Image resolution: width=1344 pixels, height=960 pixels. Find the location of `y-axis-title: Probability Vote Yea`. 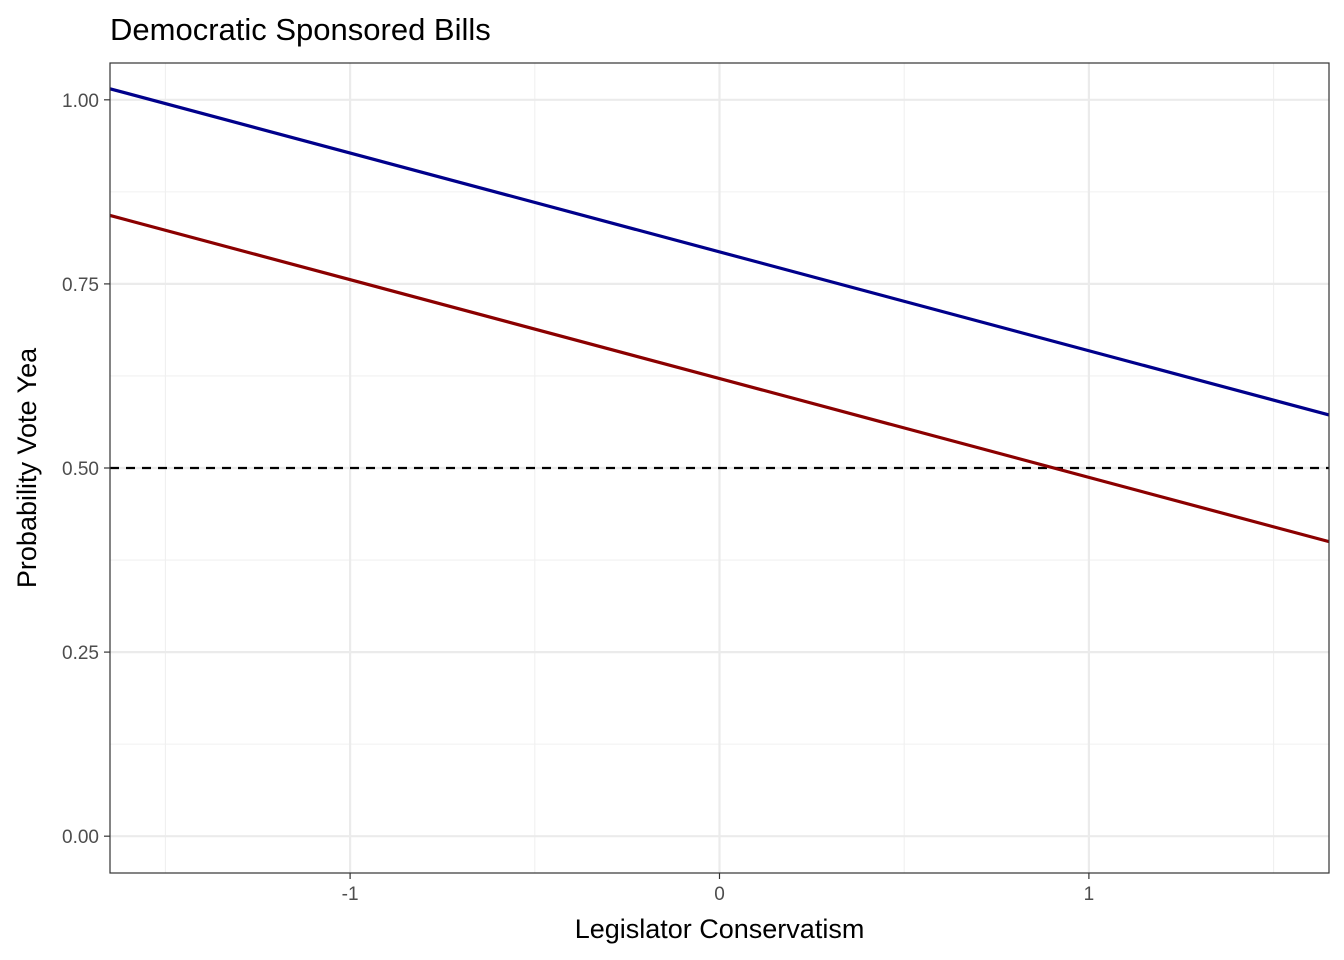

y-axis-title: Probability Vote Yea is located at coordinates (27, 467).